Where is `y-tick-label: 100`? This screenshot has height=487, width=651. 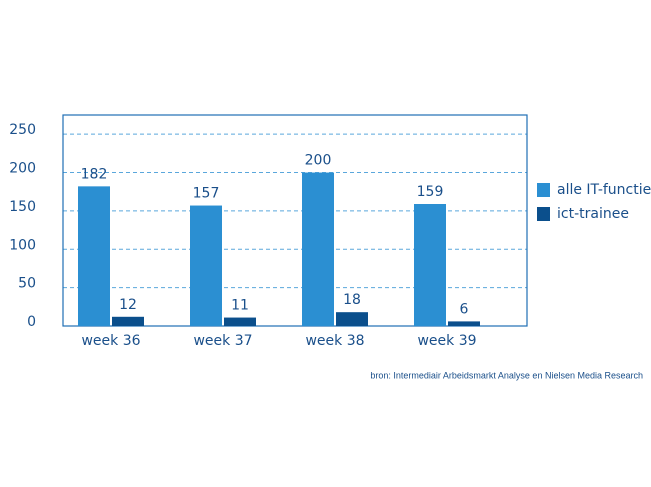 y-tick-label: 100 is located at coordinates (22, 245).